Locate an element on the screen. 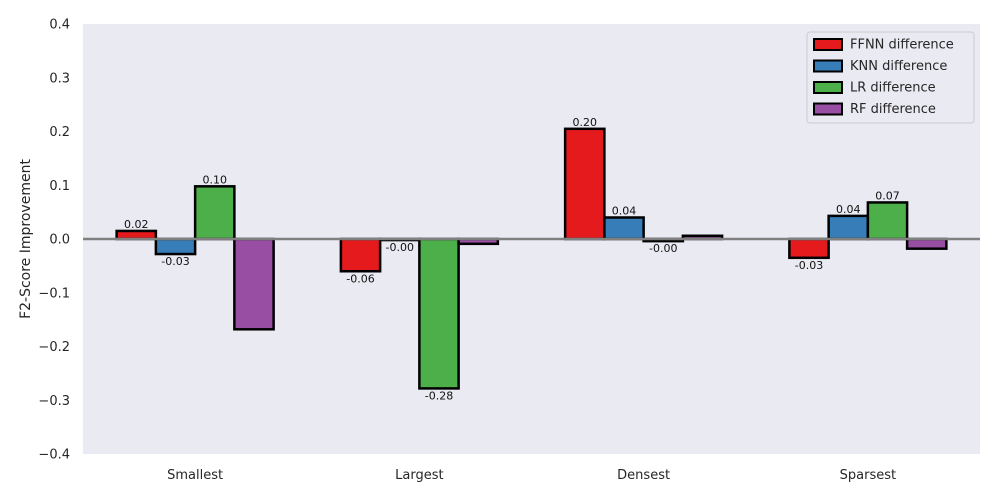 This screenshot has width=1000, height=504. bar-lr-sparsest is located at coordinates (887, 221).